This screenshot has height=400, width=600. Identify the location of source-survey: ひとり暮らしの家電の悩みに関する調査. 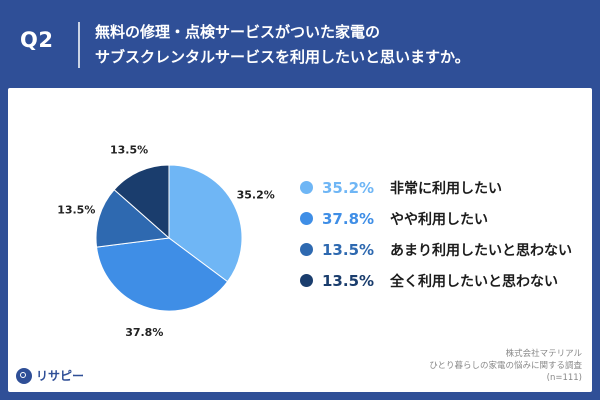
(505, 366).